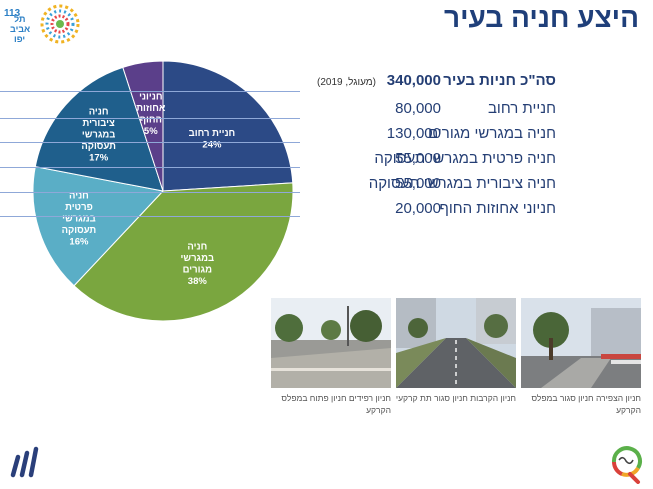 Image resolution: width=653 pixels, height=489 pixels. I want to click on row-label: חניה פרטית במגרשי תעסוקה, so click(465, 158).